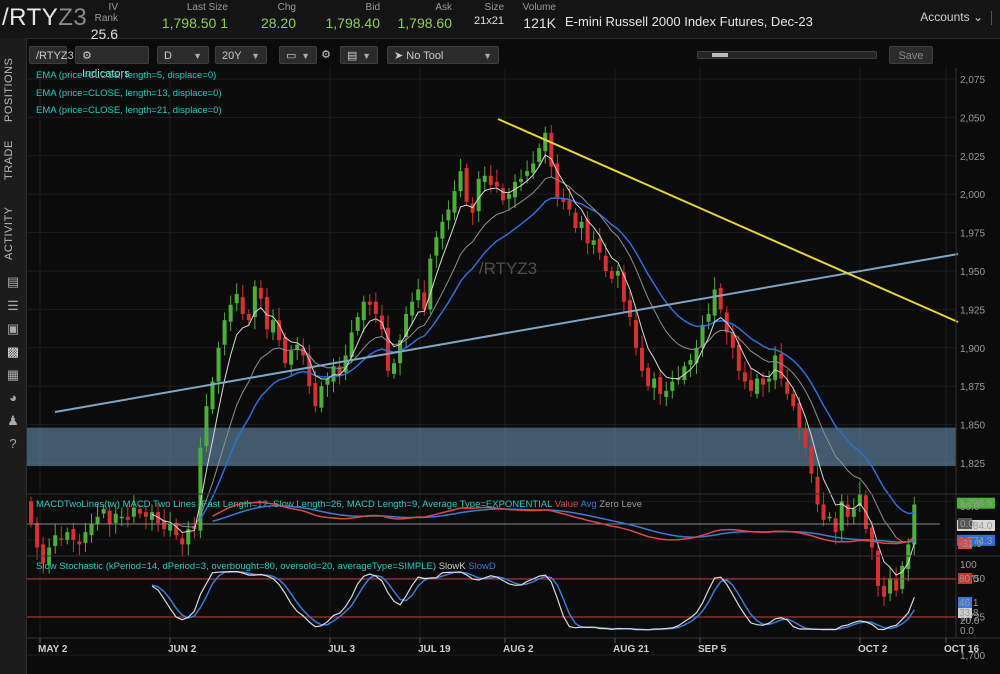 This screenshot has width=1000, height=674. Describe the element at coordinates (13, 281) in the screenshot. I see `list-icon: ▤` at that location.